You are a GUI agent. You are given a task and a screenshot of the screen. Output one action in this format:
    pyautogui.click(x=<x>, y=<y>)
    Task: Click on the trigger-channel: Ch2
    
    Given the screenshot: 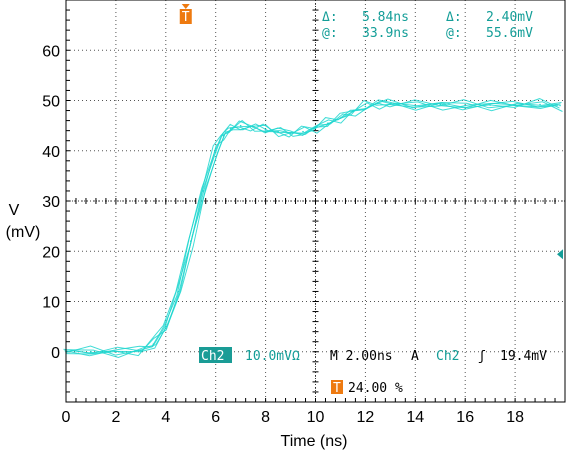 What is the action you would take?
    pyautogui.click(x=447, y=356)
    